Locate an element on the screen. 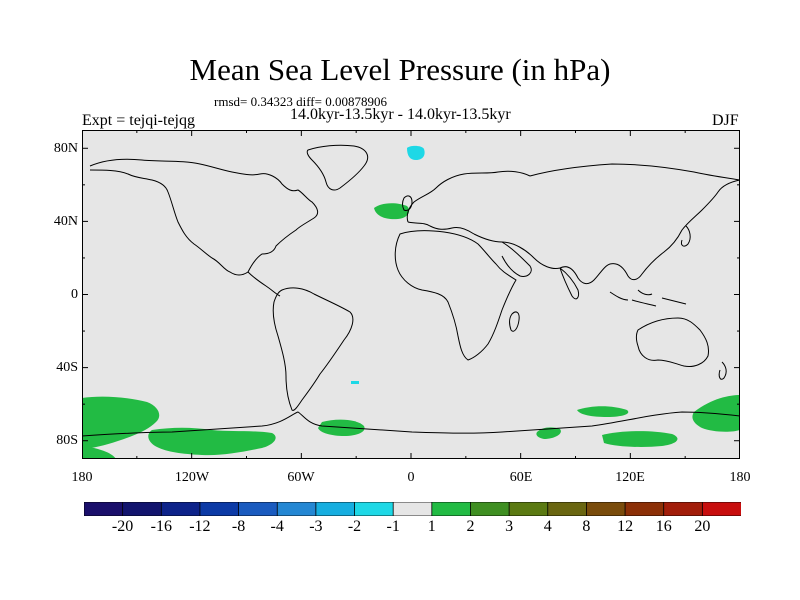 This screenshot has width=800, height=600. x-tick-label-120w: 120W is located at coordinates (192, 477).